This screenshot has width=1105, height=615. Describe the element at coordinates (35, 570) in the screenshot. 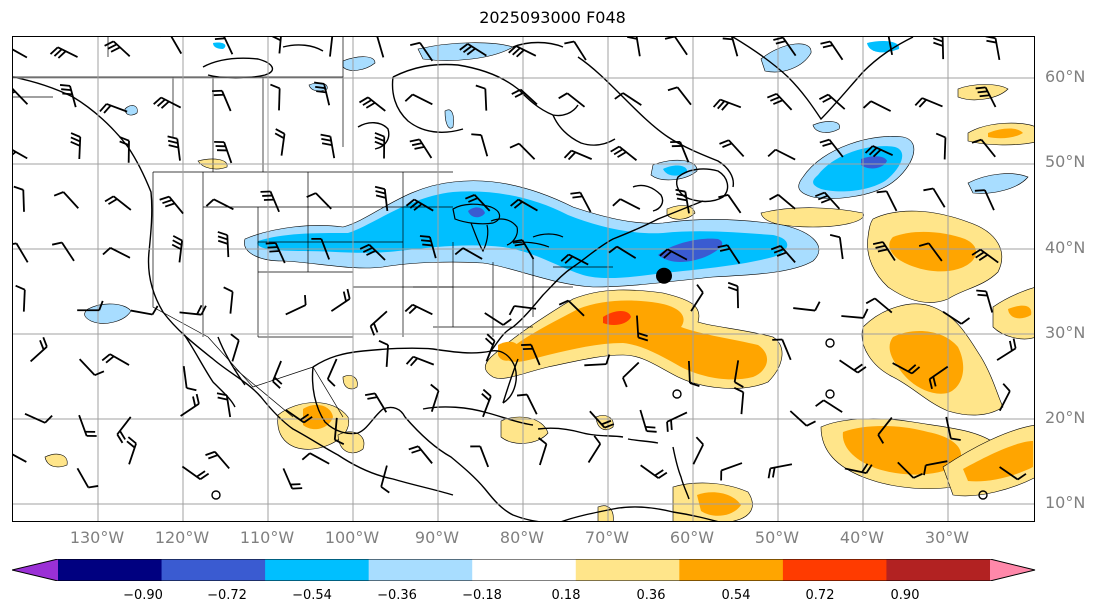

I see `colorbar-extend-min` at that location.